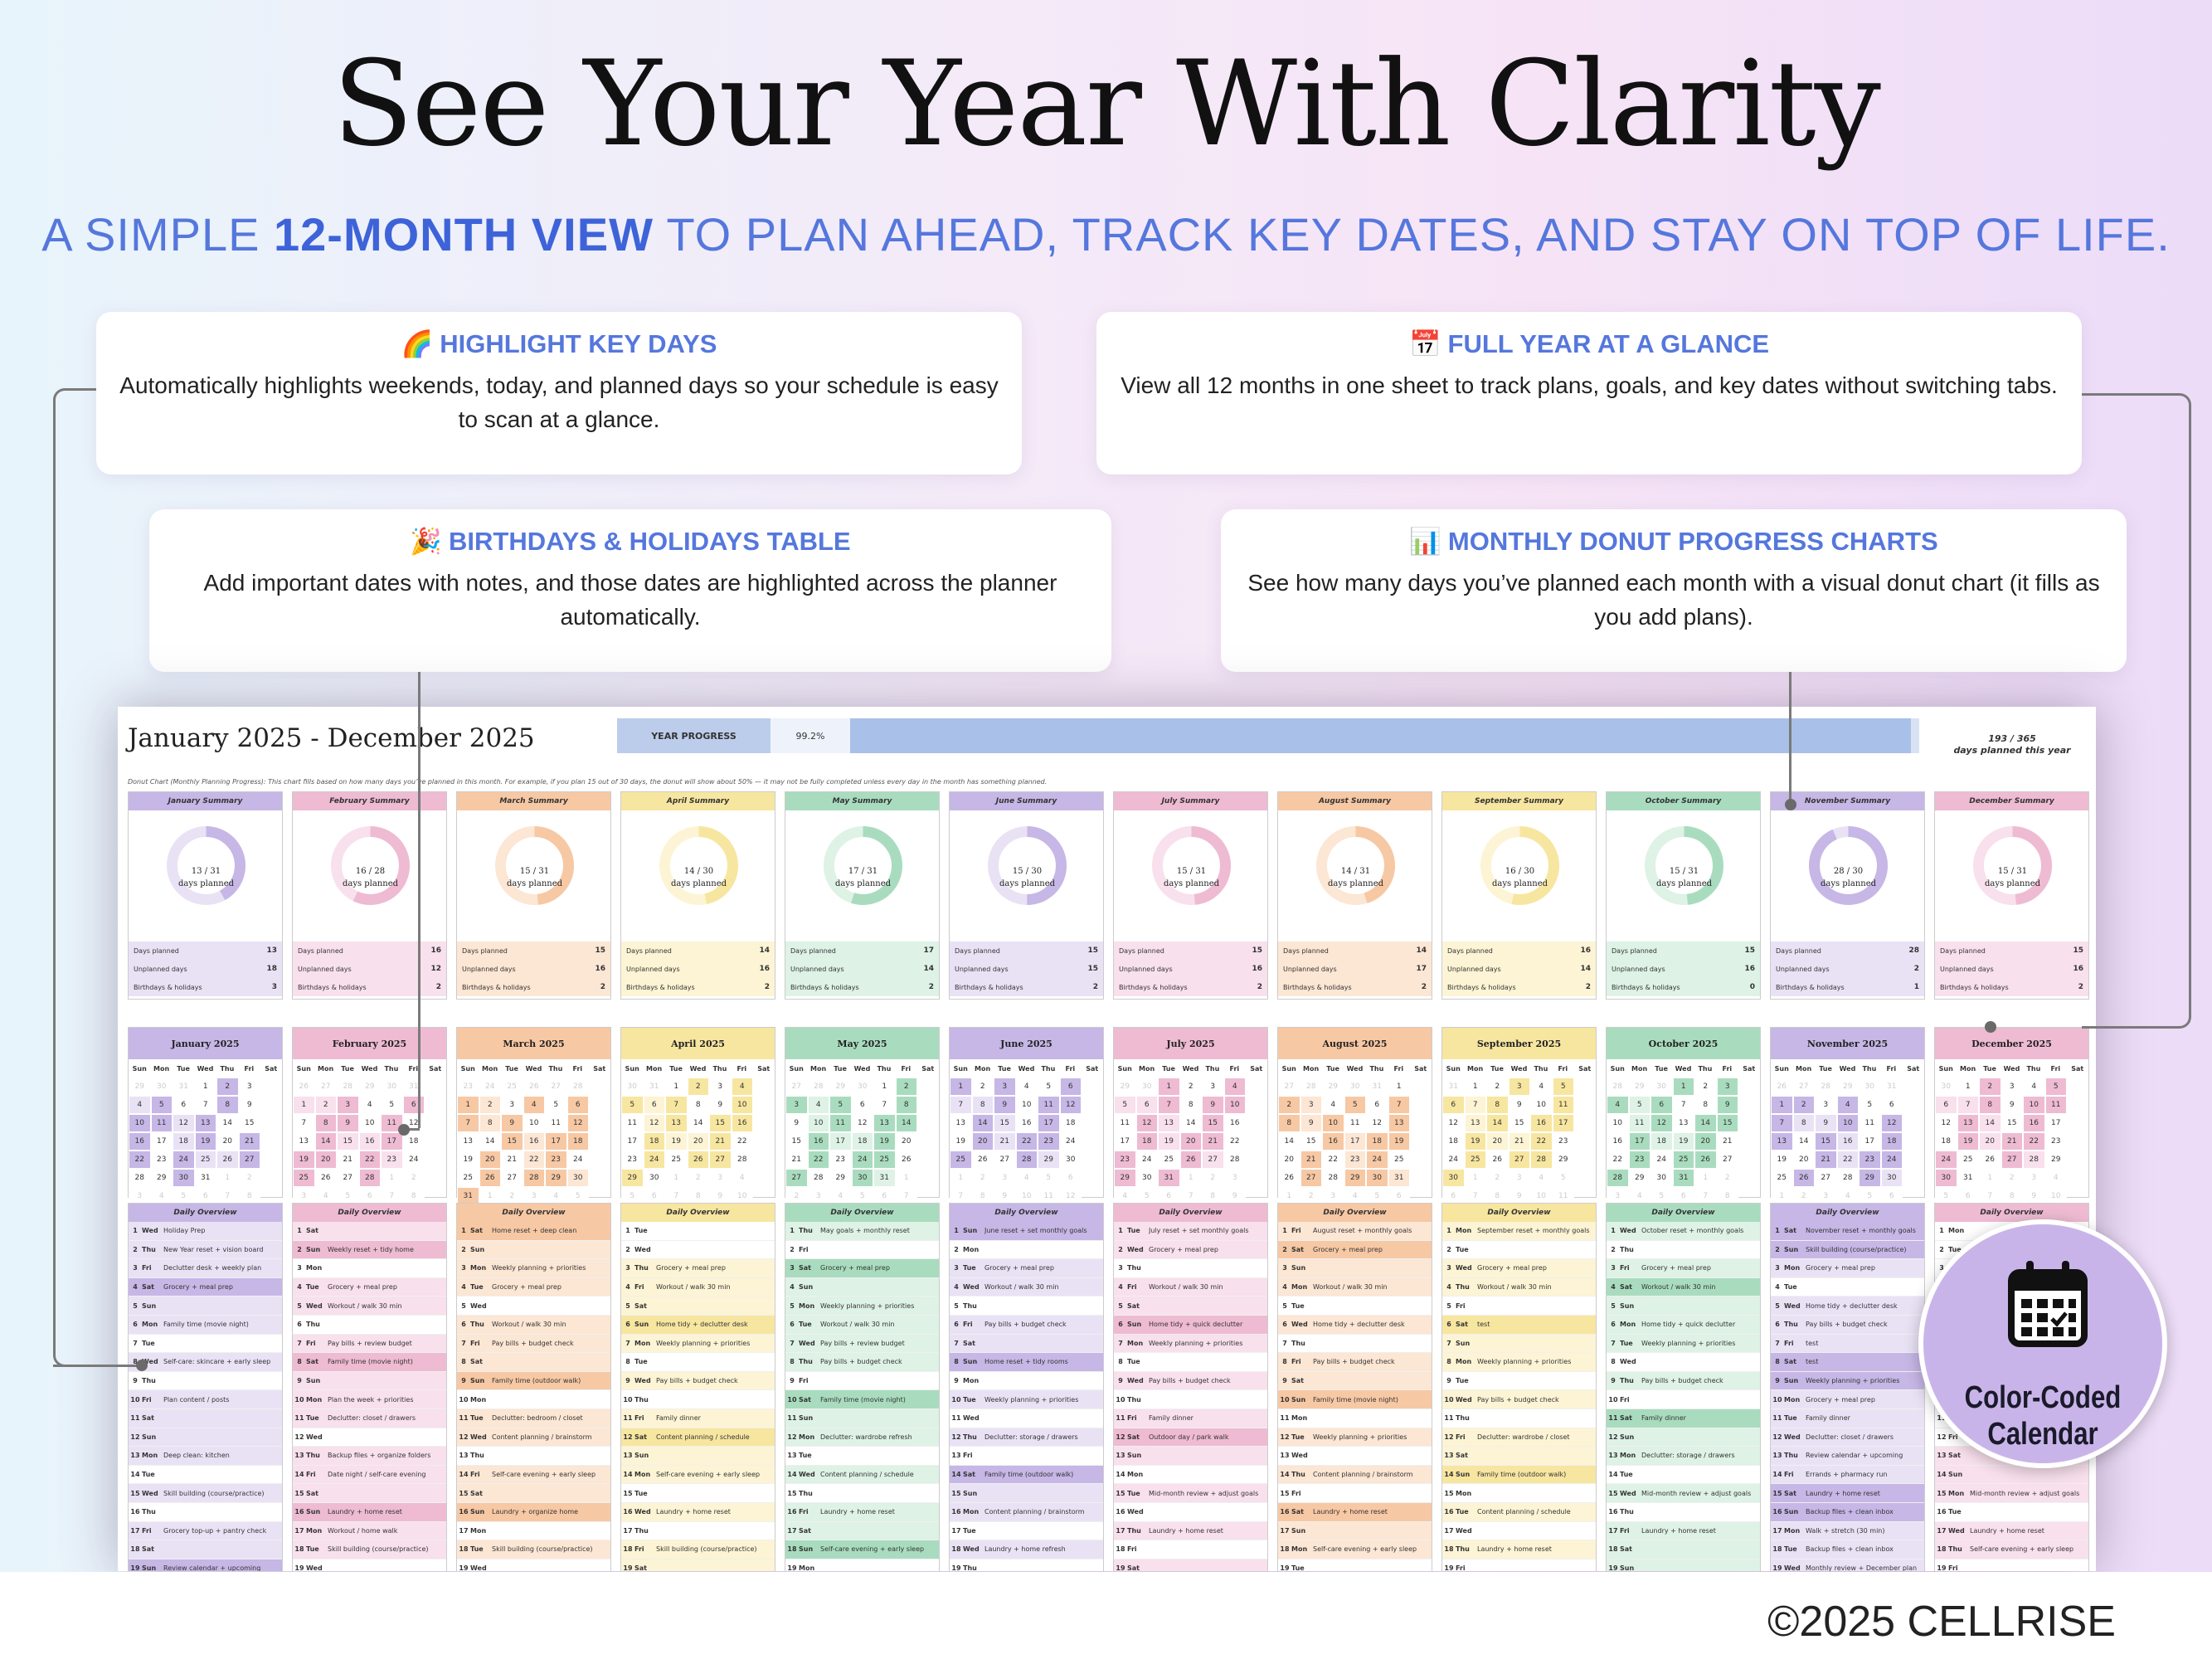 The width and height of the screenshot is (2212, 1659). What do you see at coordinates (1005, 1196) in the screenshot?
I see `day-cell: 9` at bounding box center [1005, 1196].